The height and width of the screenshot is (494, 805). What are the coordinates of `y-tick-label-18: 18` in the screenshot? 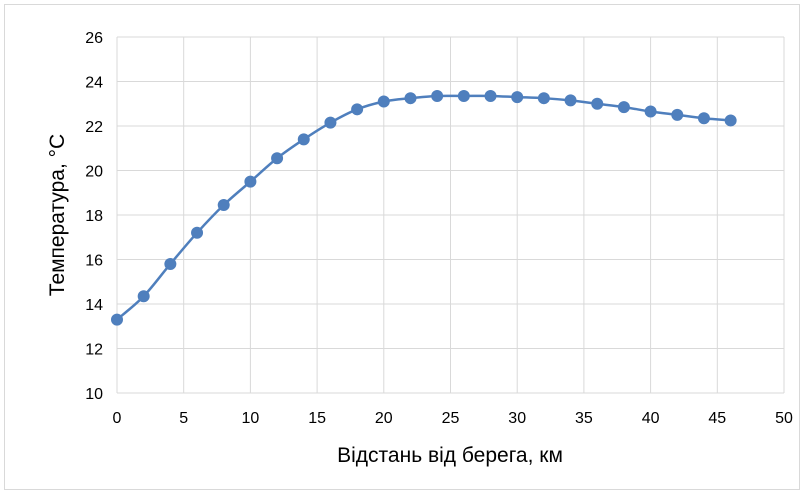 It's located at (94, 216).